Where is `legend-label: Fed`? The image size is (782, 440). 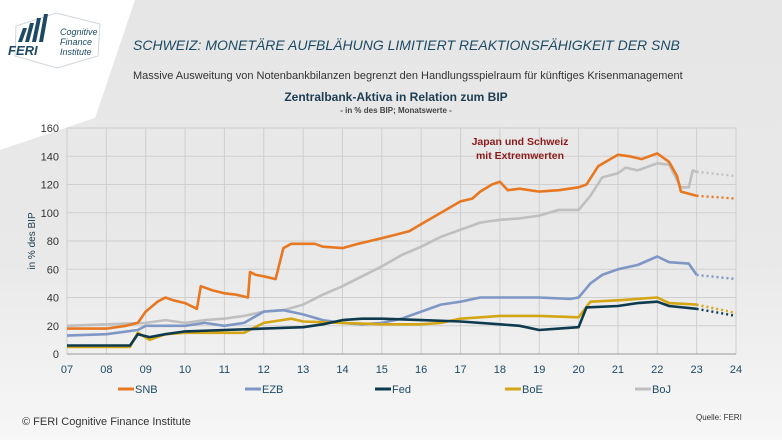
legend-label: Fed is located at coordinates (401, 390).